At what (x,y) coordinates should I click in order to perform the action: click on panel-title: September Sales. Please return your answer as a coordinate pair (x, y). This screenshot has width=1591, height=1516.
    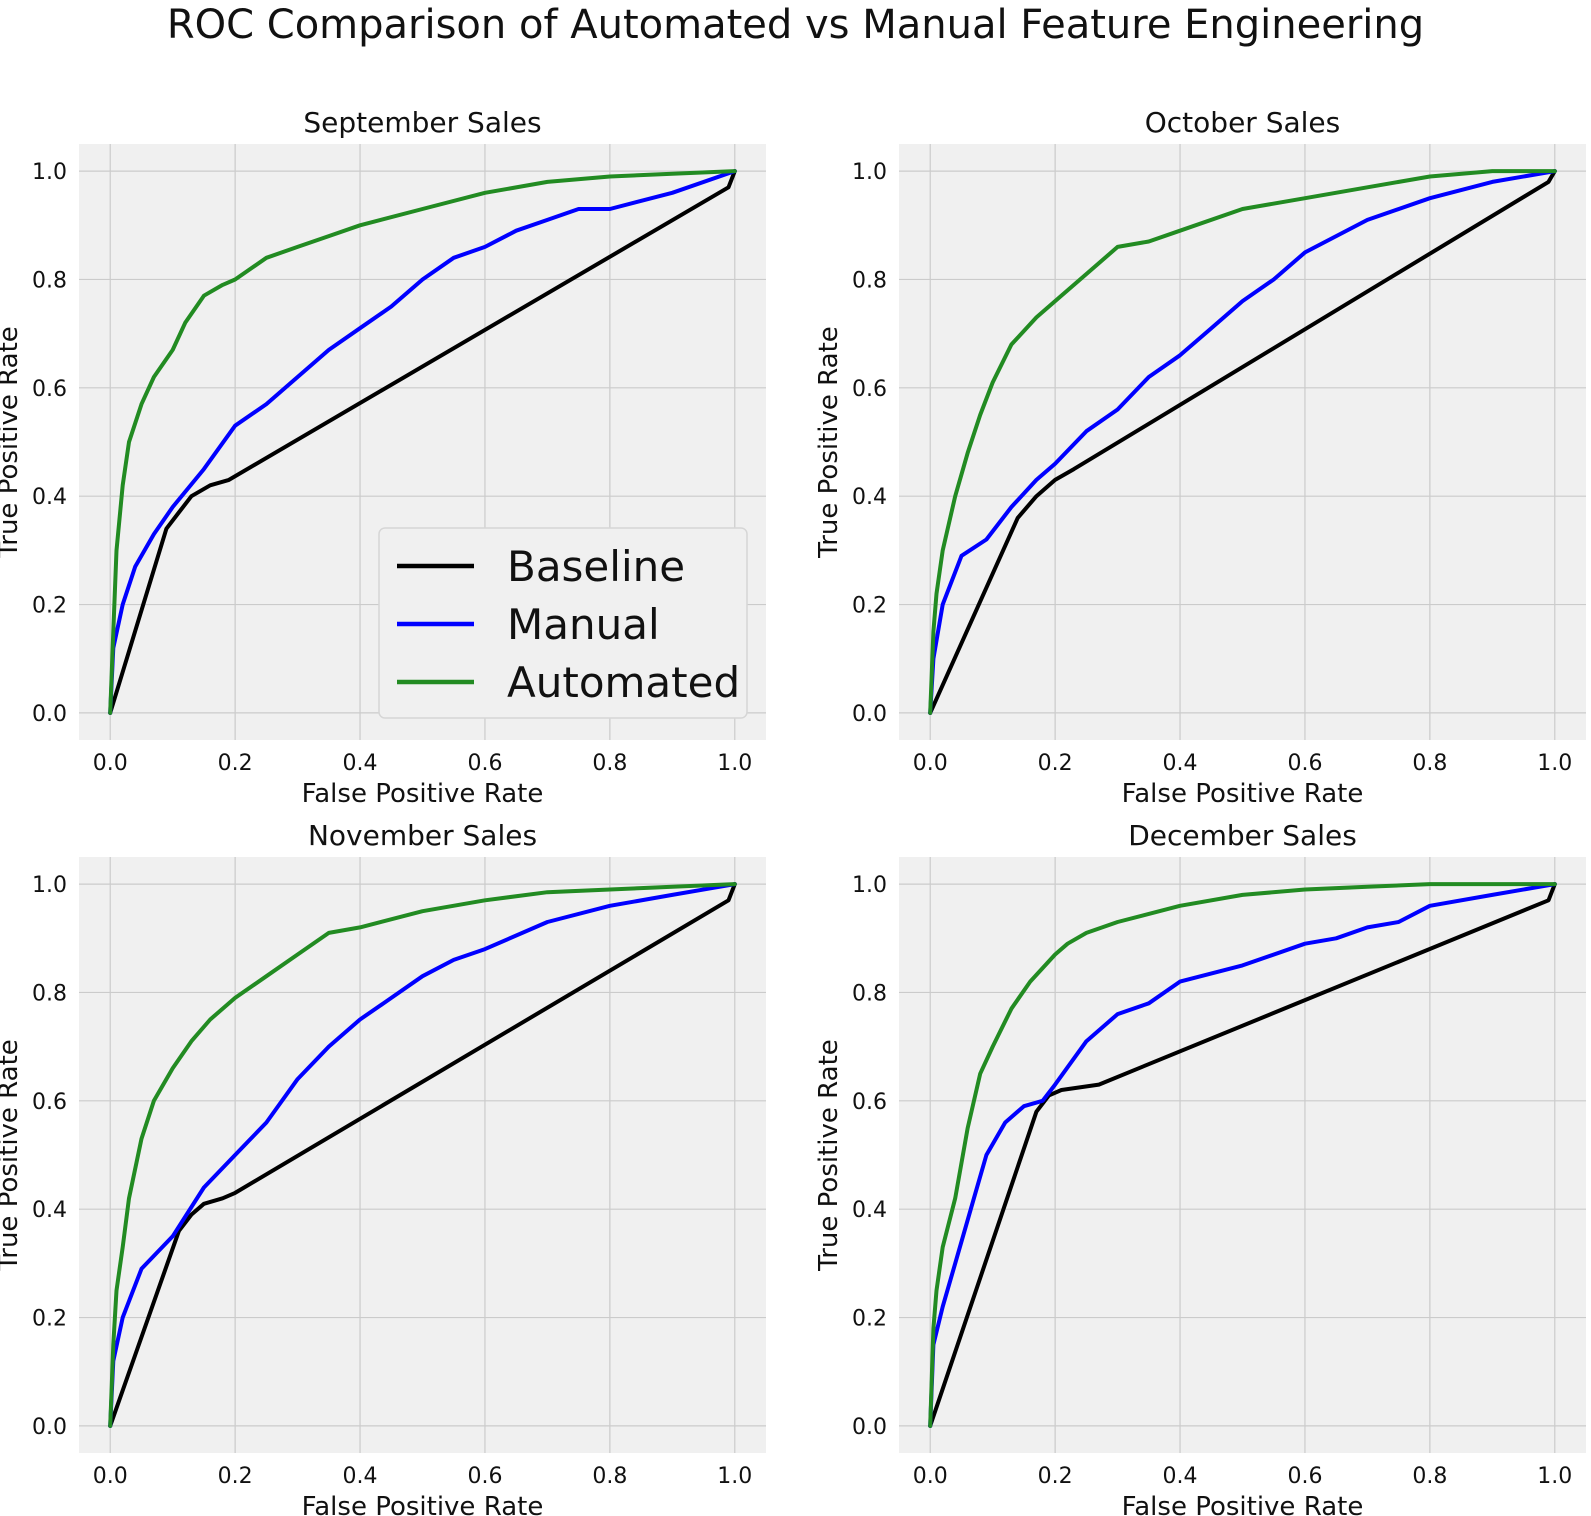
    Looking at the image, I should click on (422, 122).